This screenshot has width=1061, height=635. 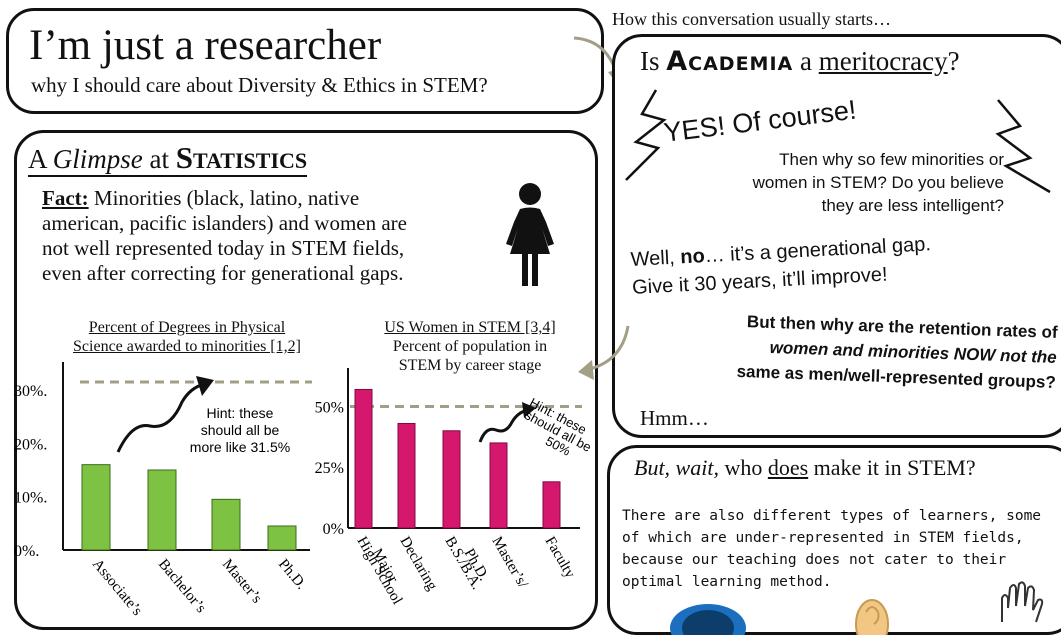 What do you see at coordinates (182, 586) in the screenshot?
I see `chart1-x-tick-label: Bachelor’s` at bounding box center [182, 586].